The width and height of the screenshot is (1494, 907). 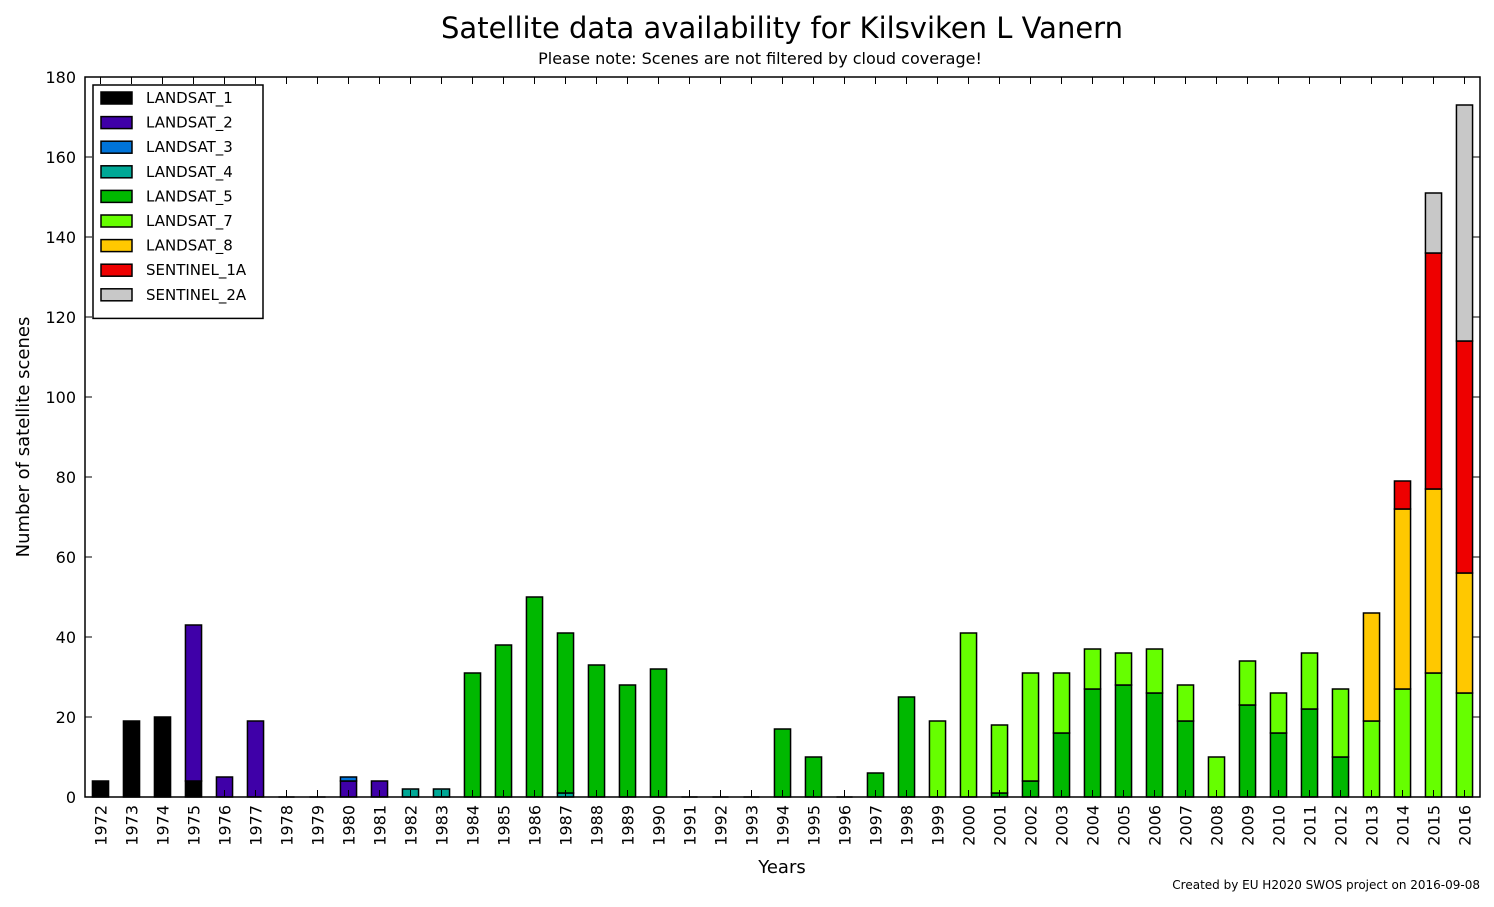 What do you see at coordinates (189, 147) in the screenshot?
I see `legend-label-landsat_3: LANDSAT_3` at bounding box center [189, 147].